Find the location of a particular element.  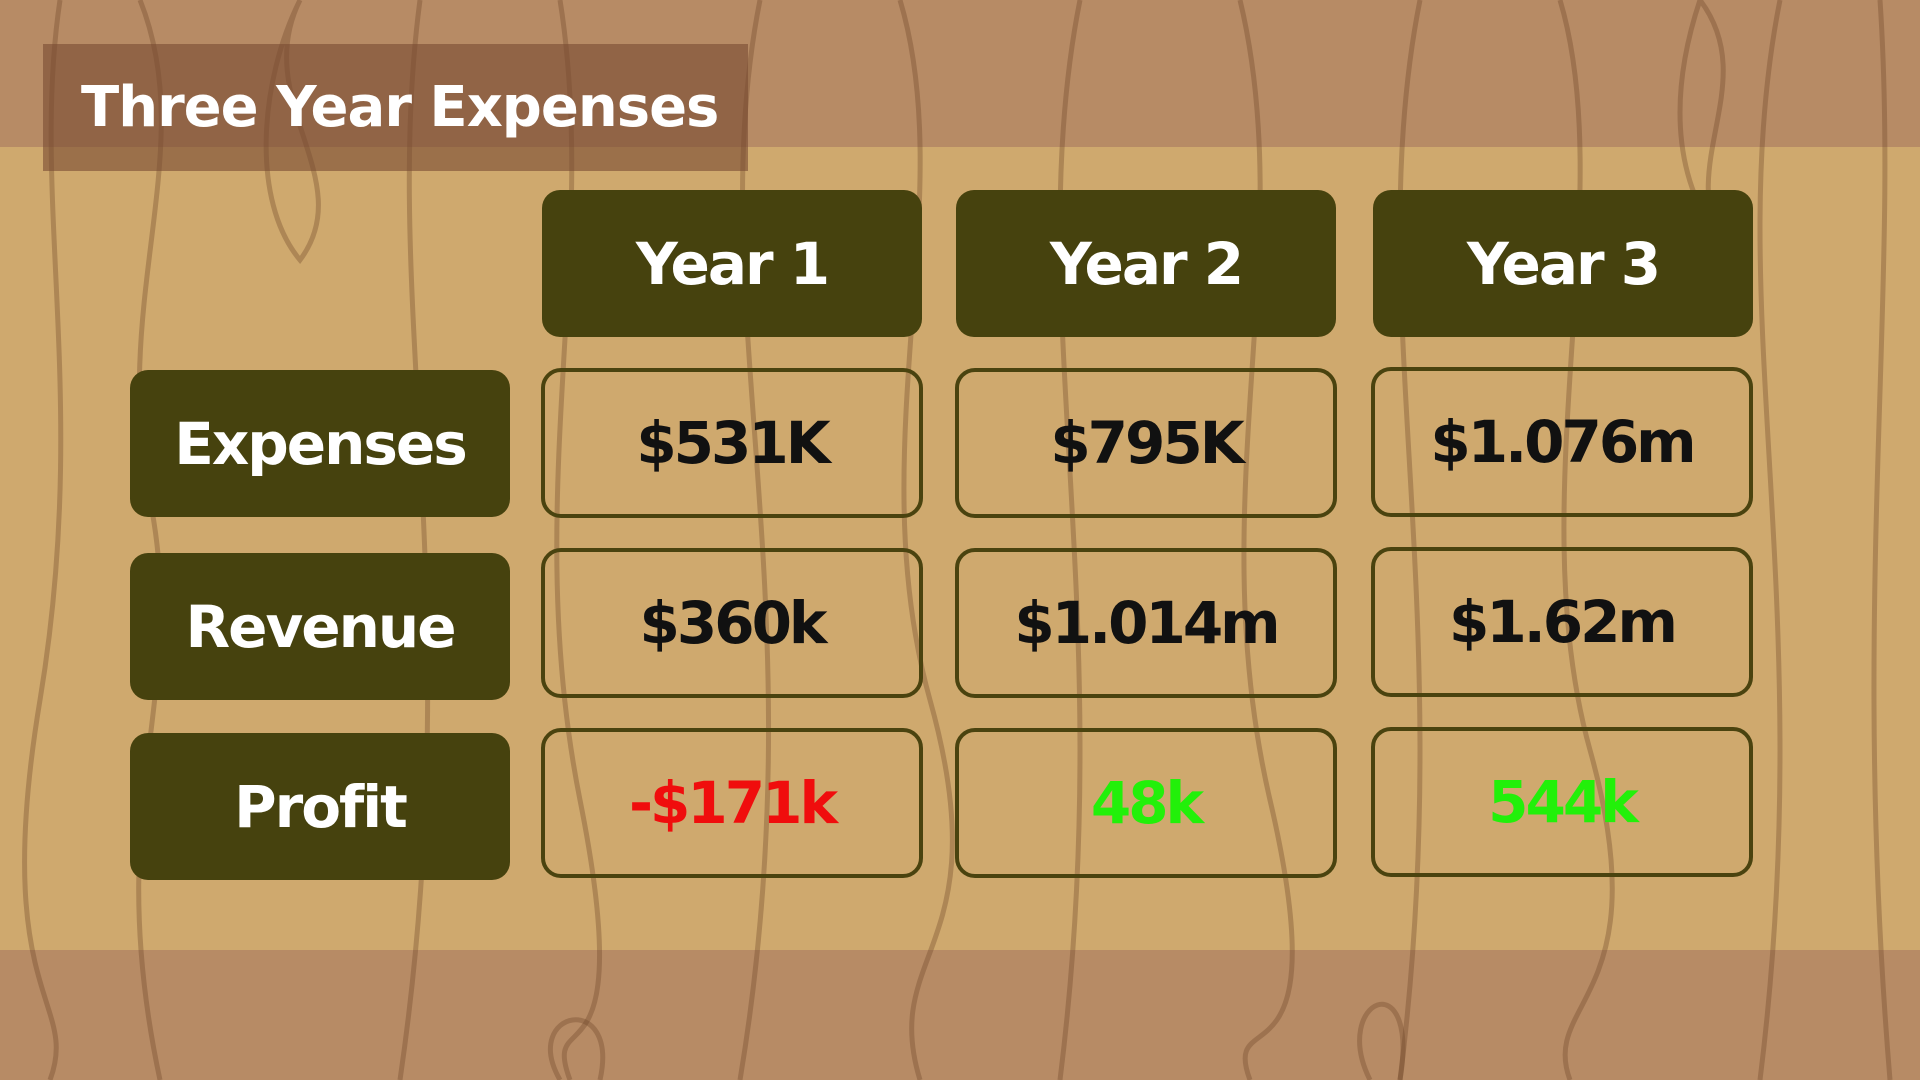

cell-expenses-year-3: $1.076m is located at coordinates (1562, 442).